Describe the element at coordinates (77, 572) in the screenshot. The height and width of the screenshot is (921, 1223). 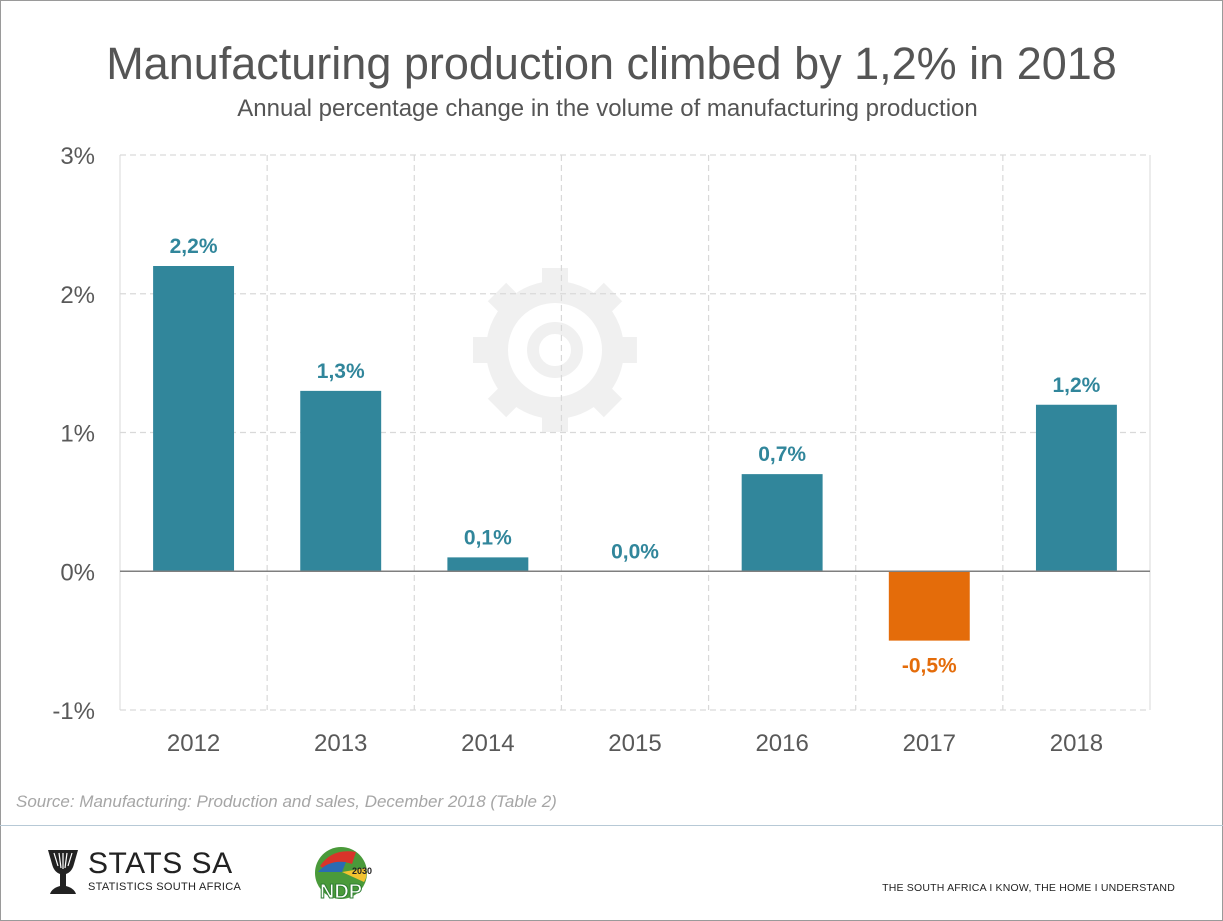
I see `y-tick-label: 0%` at that location.